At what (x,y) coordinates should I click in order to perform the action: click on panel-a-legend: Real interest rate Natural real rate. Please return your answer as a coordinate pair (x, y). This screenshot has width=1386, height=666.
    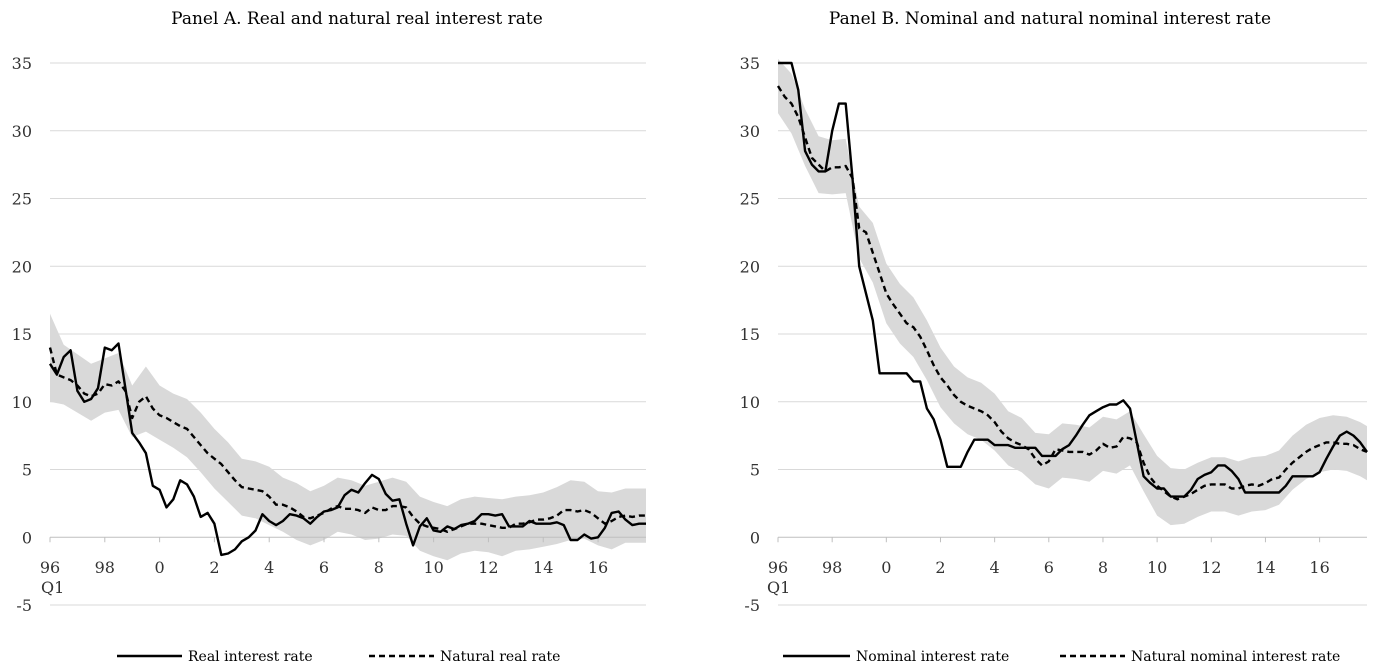
    Looking at the image, I should click on (338, 657).